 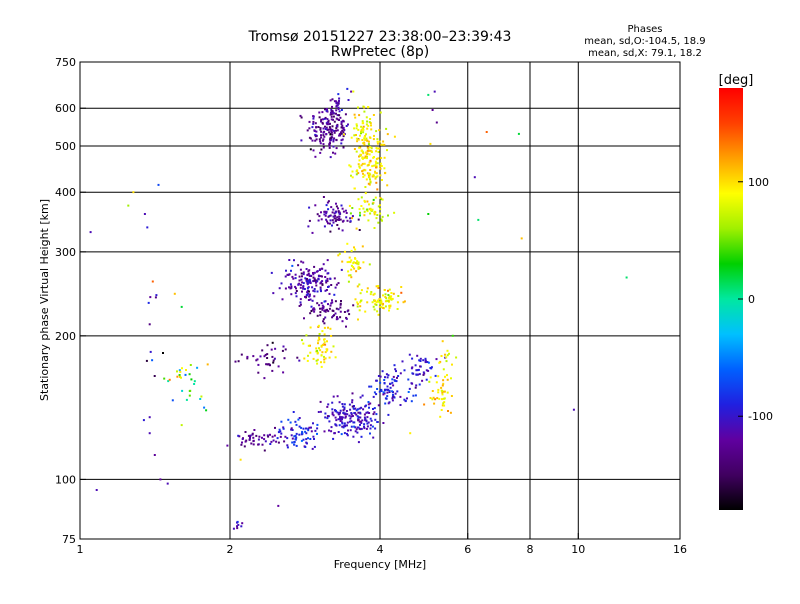 What do you see at coordinates (380, 37) in the screenshot?
I see `chart-title: Tromsø 20151227 23:38:00–23:39:43` at bounding box center [380, 37].